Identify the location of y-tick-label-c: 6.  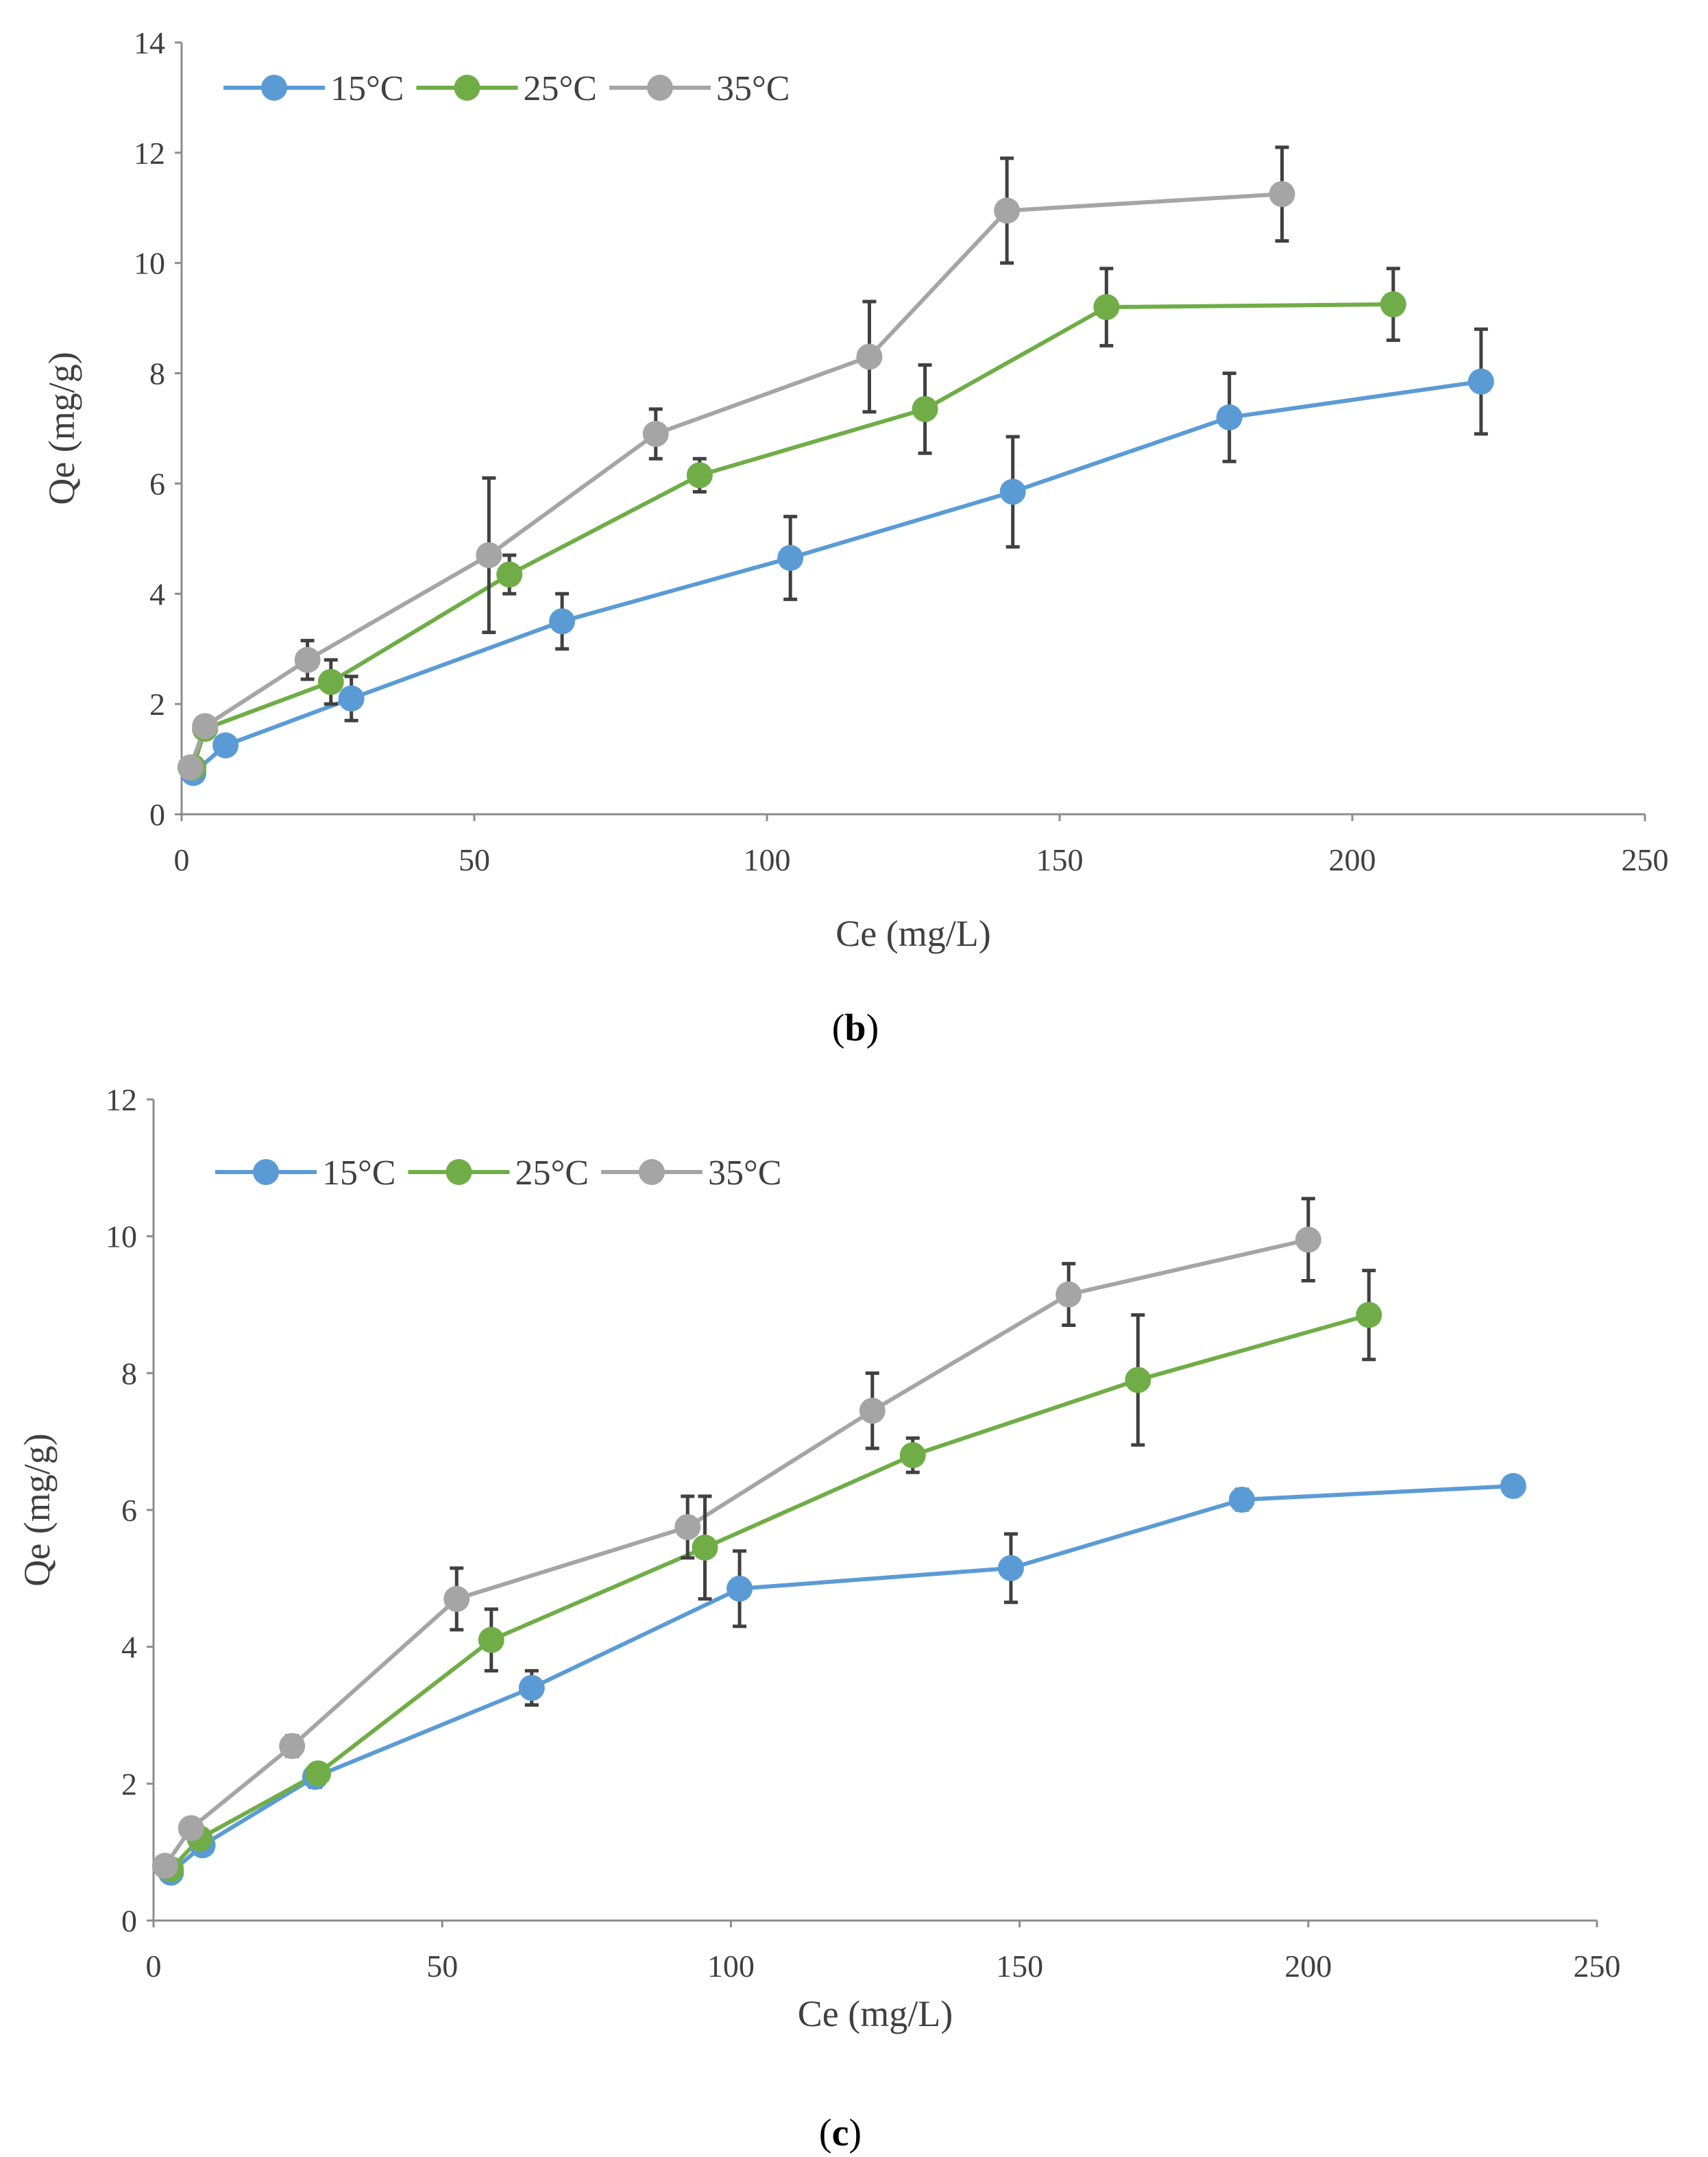
(129, 1510).